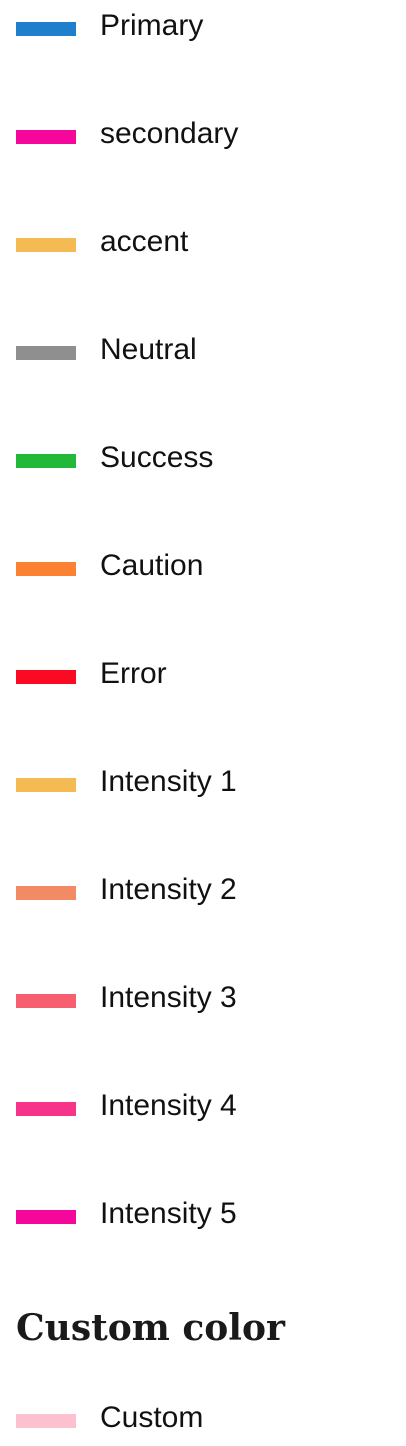 The height and width of the screenshot is (1446, 406). I want to click on legend-label: Intensity 2, so click(168, 889).